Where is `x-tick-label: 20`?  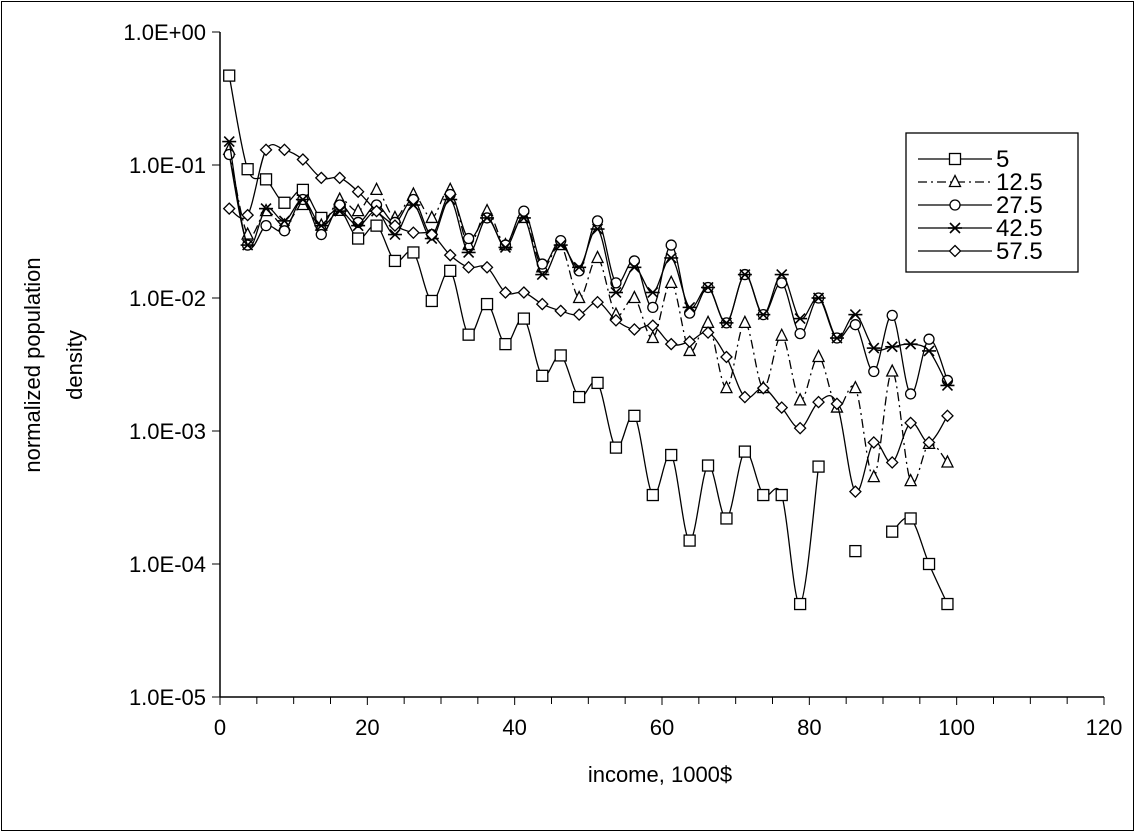 x-tick-label: 20 is located at coordinates (367, 727).